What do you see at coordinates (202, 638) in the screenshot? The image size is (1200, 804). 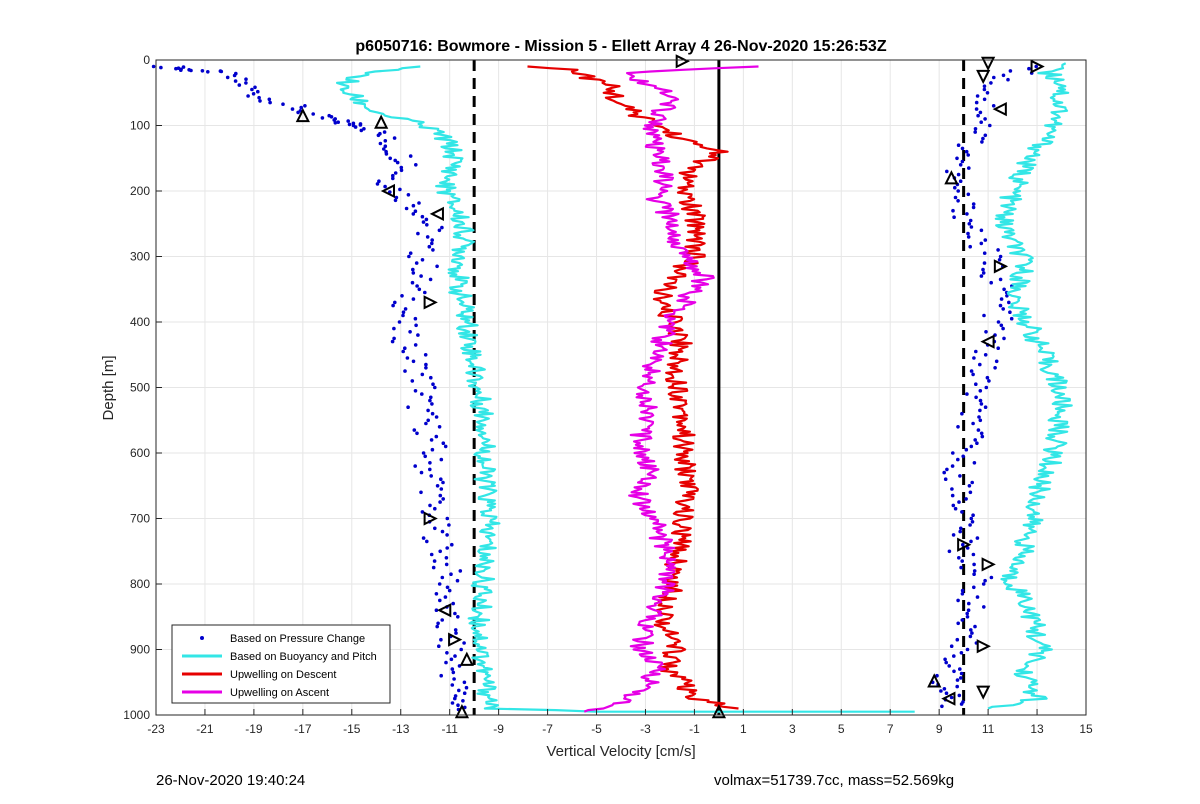 I see `legend-swatch` at bounding box center [202, 638].